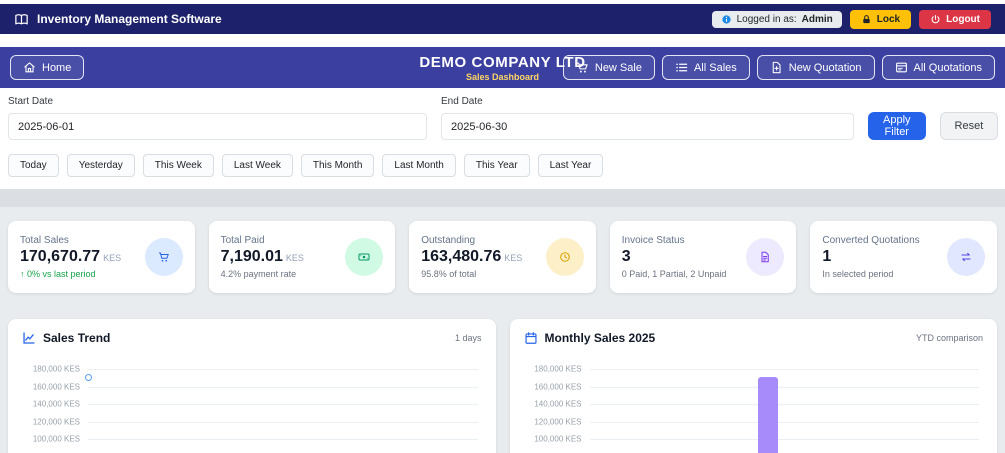 Image resolution: width=1005 pixels, height=453 pixels. Describe the element at coordinates (100, 165) in the screenshot. I see `quick-filter-yesterday: Yesterday` at that location.